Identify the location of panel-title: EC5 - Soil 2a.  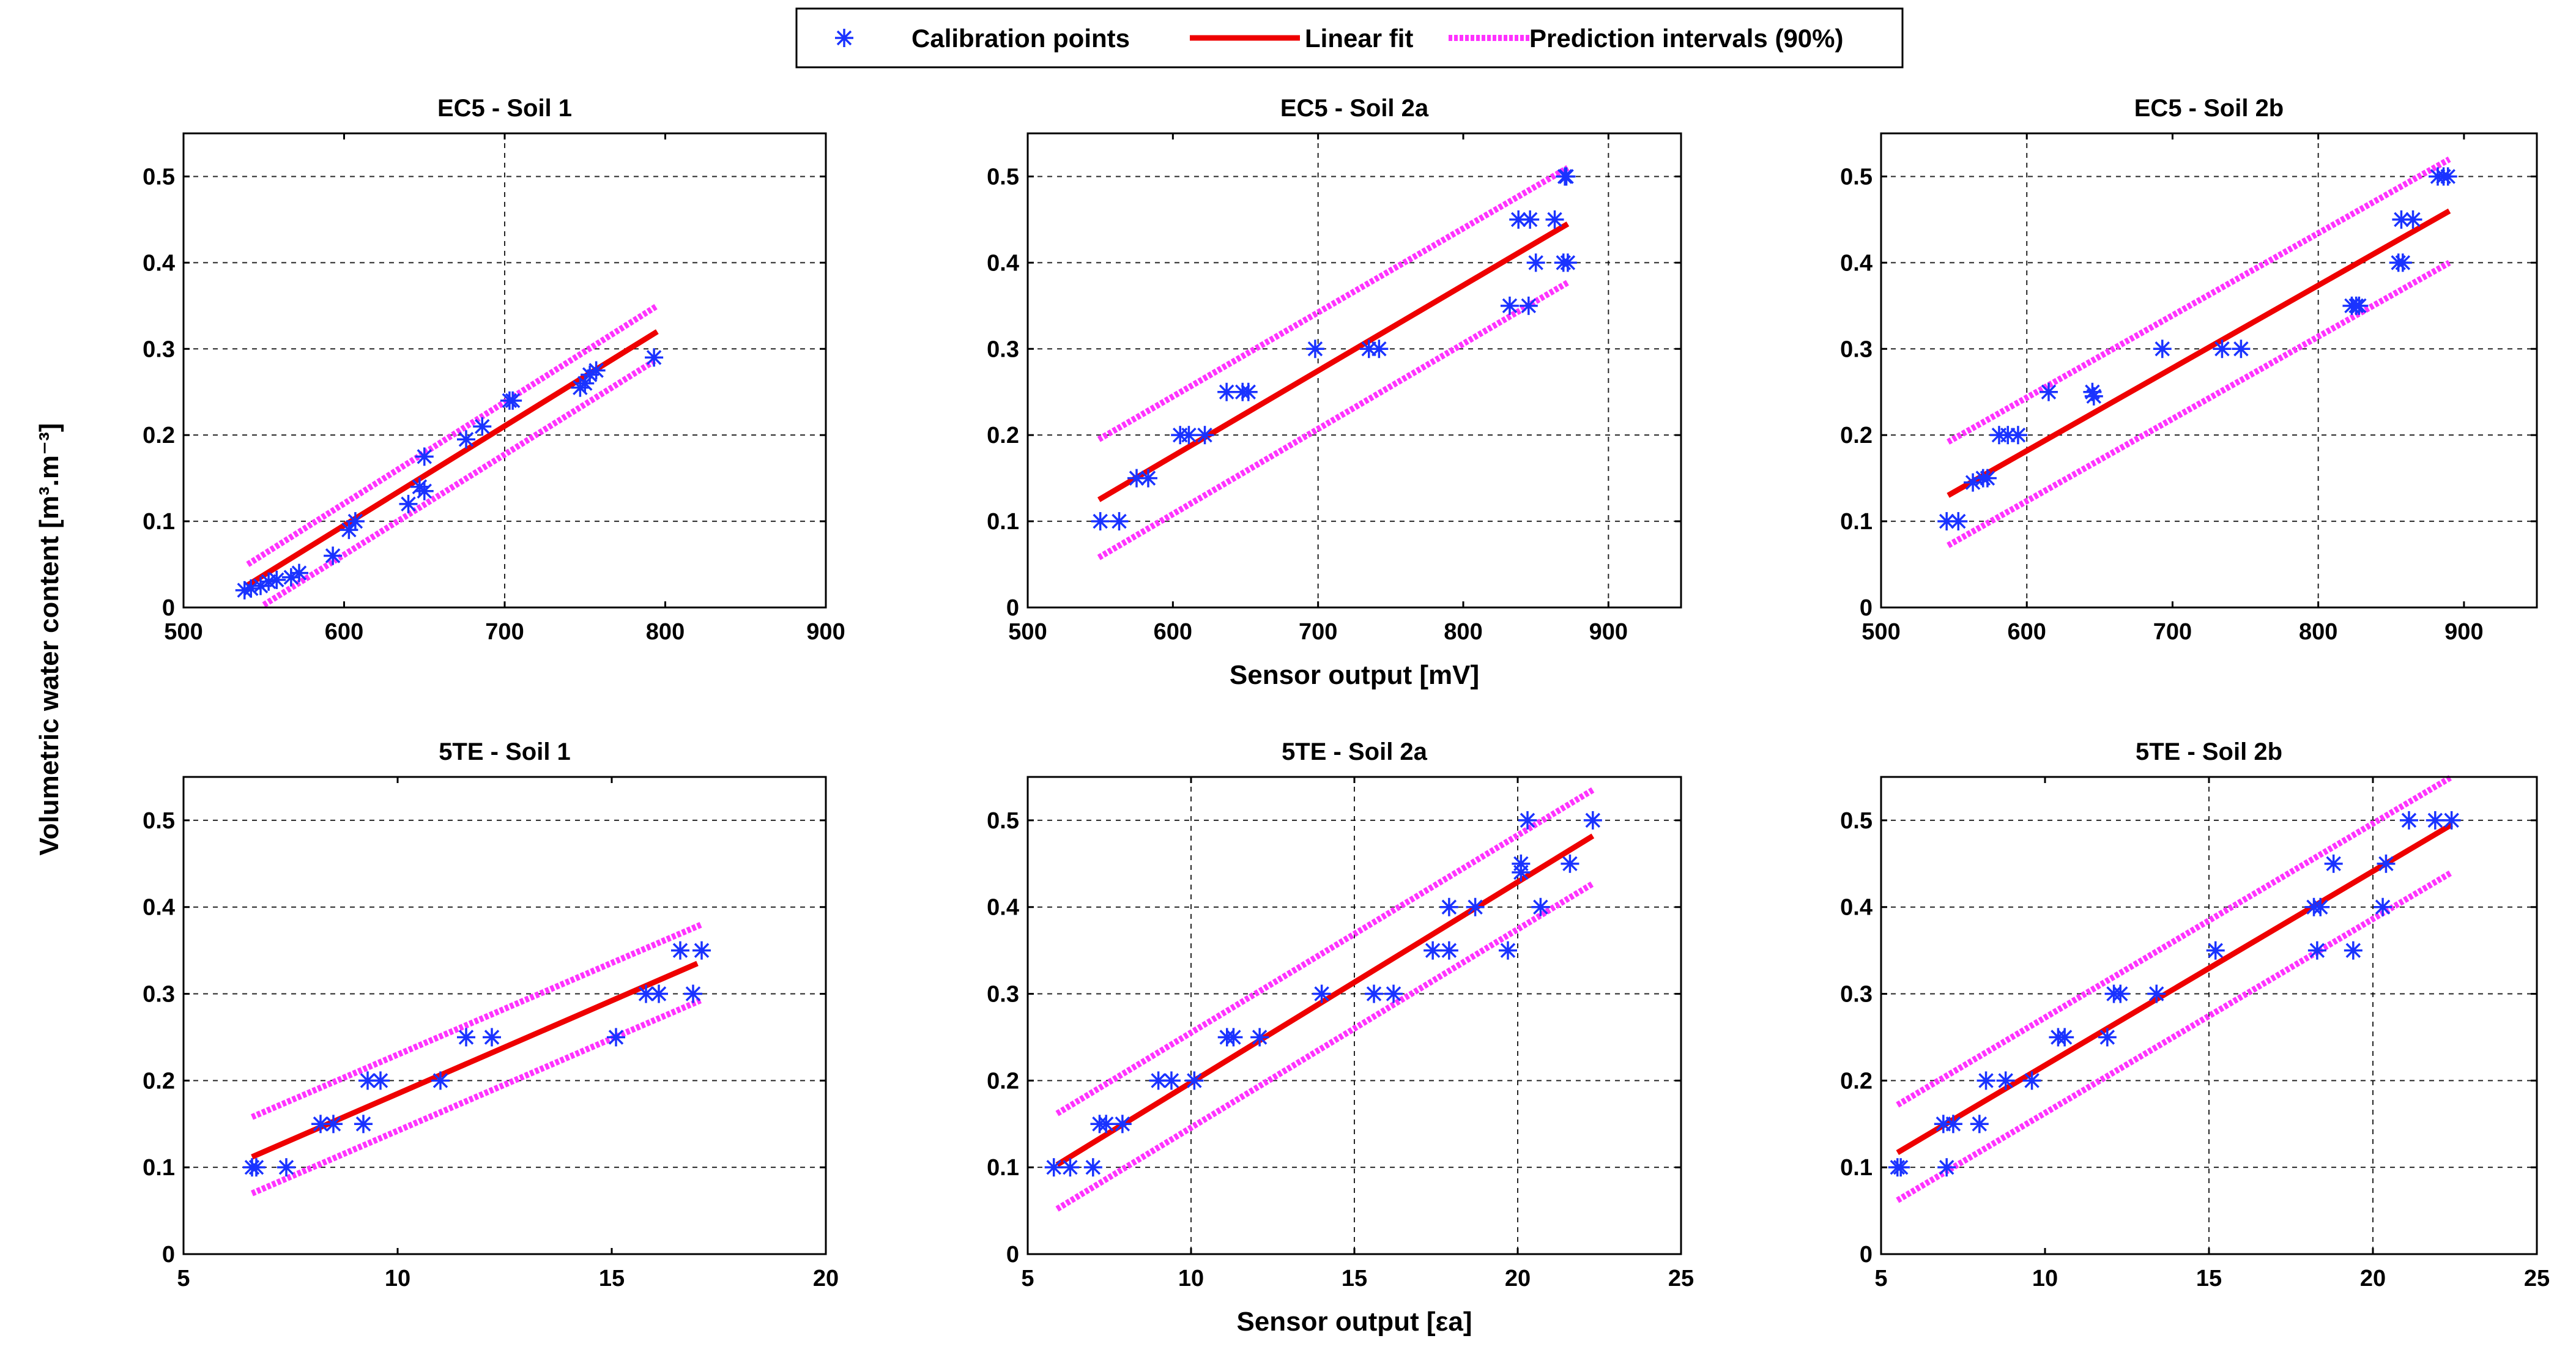
(1354, 108).